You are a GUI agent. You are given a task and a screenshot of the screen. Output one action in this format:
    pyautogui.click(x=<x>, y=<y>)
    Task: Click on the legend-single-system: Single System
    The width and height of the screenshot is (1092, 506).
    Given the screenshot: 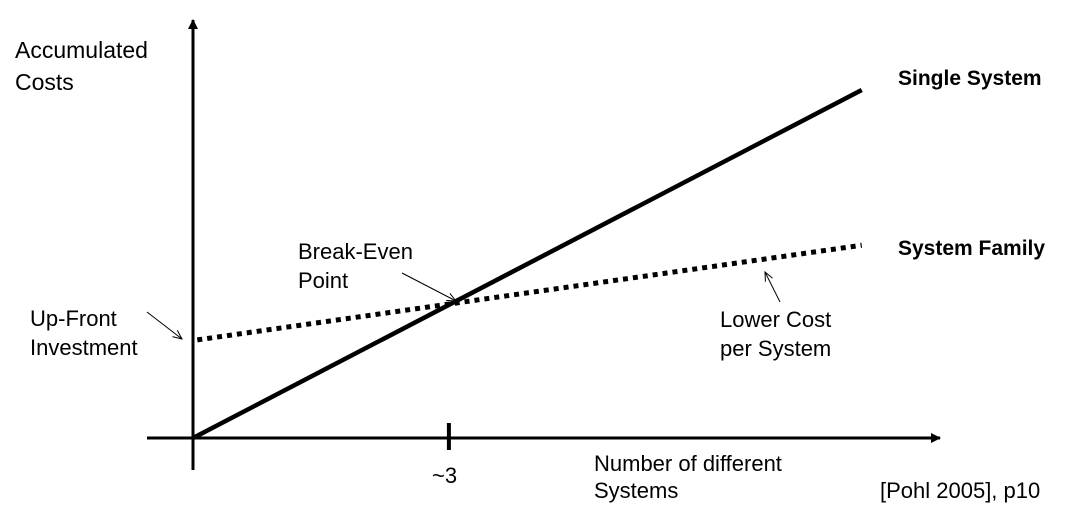 What is the action you would take?
    pyautogui.click(x=970, y=78)
    